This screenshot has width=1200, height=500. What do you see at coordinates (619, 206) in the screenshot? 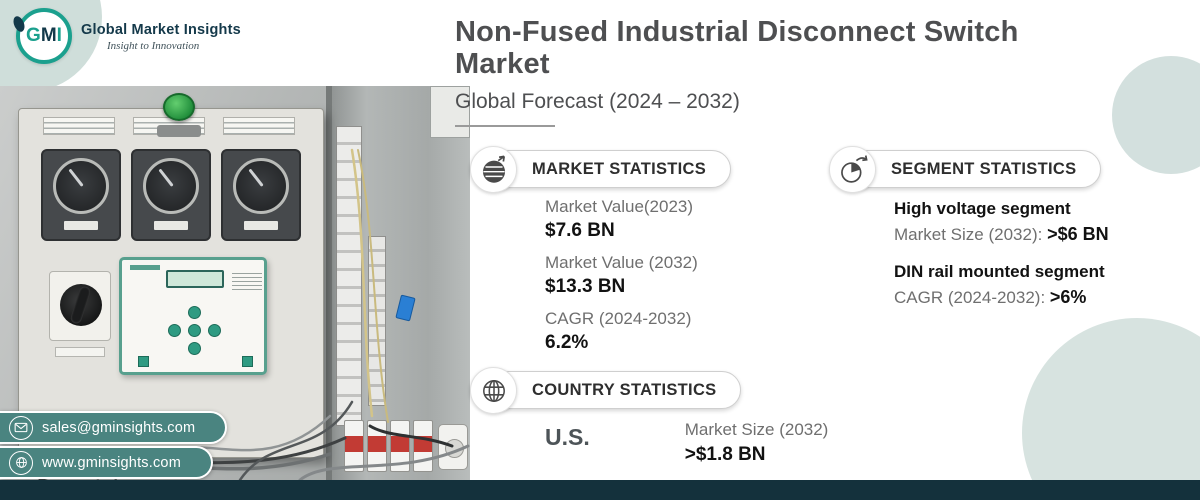
I see `stat-label: Market Value(2023)` at bounding box center [619, 206].